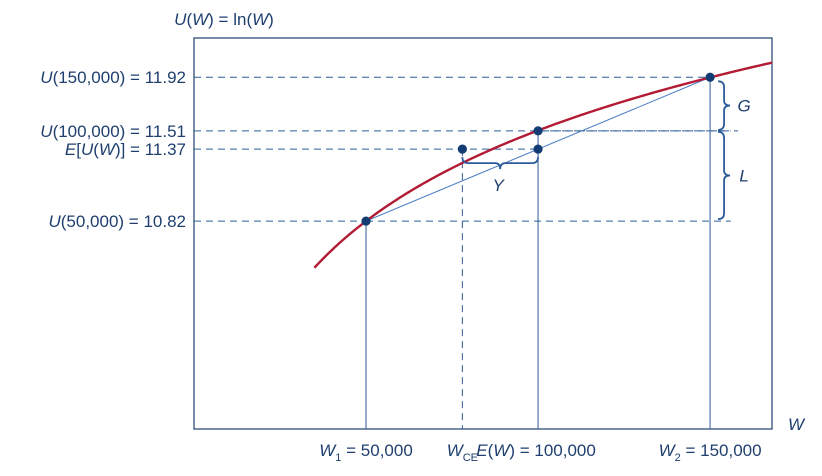 This screenshot has height=476, width=822. Describe the element at coordinates (724, 175) in the screenshot. I see `l-brace` at that location.